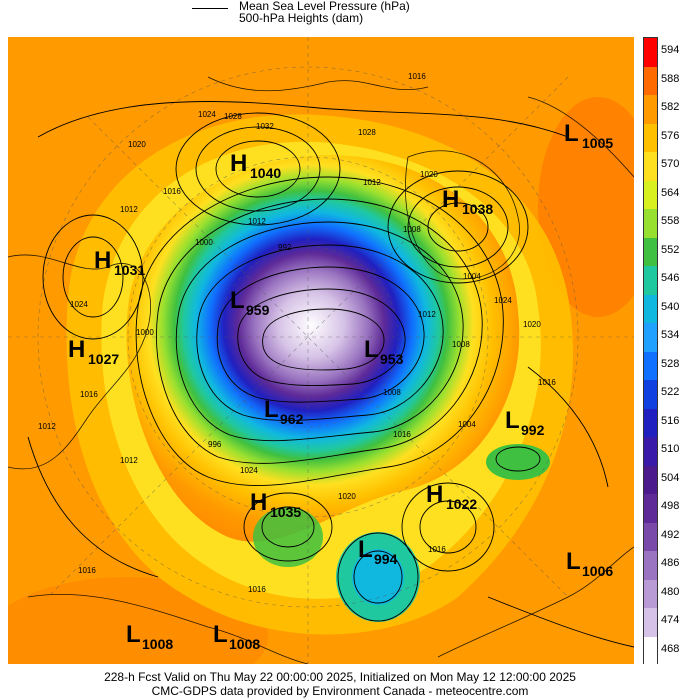  Describe the element at coordinates (670, 563) in the screenshot. I see `colorbar-label: 486` at that location.